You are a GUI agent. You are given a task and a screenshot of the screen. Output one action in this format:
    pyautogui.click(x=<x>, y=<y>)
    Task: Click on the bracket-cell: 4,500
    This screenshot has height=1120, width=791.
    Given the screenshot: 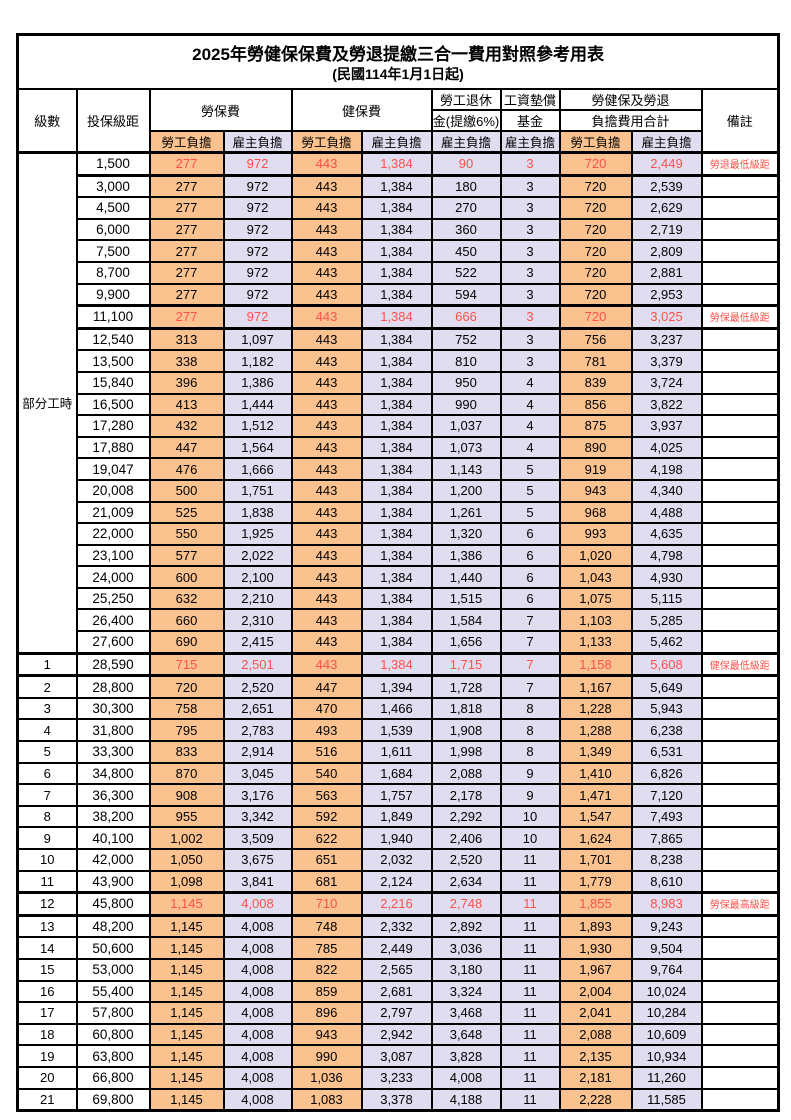 What is the action you would take?
    pyautogui.click(x=113, y=208)
    